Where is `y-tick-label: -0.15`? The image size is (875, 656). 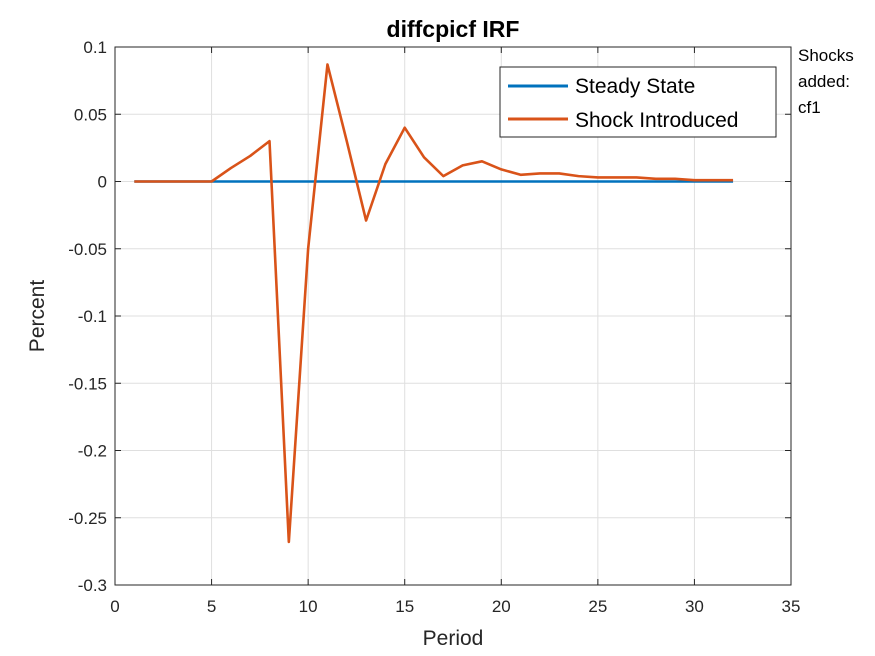 y-tick-label: -0.15 is located at coordinates (87, 383).